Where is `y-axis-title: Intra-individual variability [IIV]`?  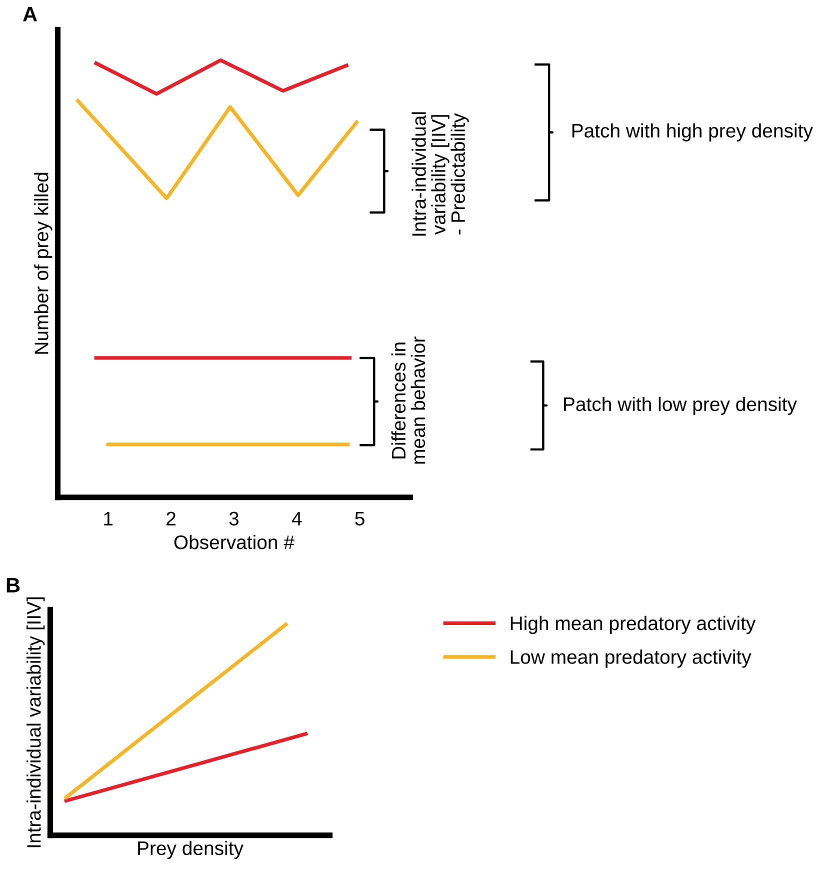
y-axis-title: Intra-individual variability [IIV] is located at coordinates (35, 722).